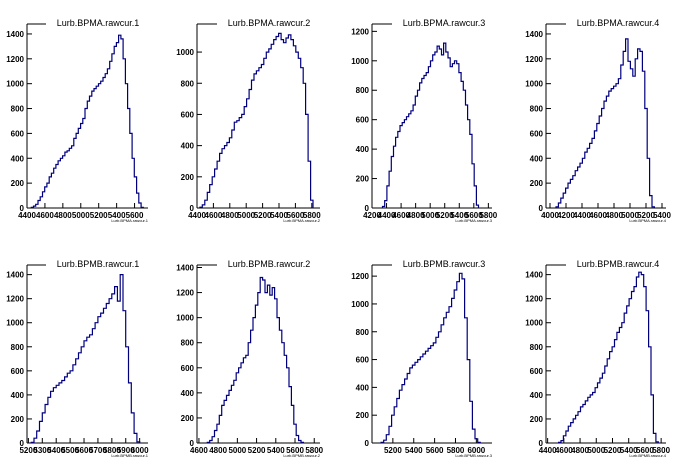 This screenshot has height=472, width=696. I want to click on x-tick-label: 4400, so click(27, 215).